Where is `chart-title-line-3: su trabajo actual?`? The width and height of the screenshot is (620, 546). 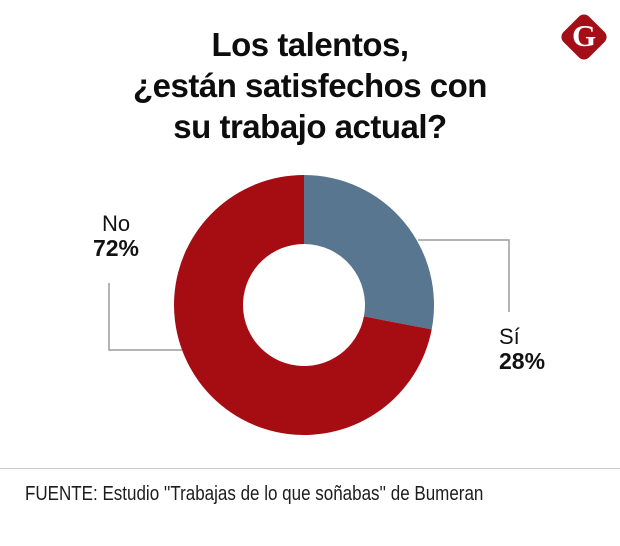 chart-title-line-3: su trabajo actual? is located at coordinates (310, 126).